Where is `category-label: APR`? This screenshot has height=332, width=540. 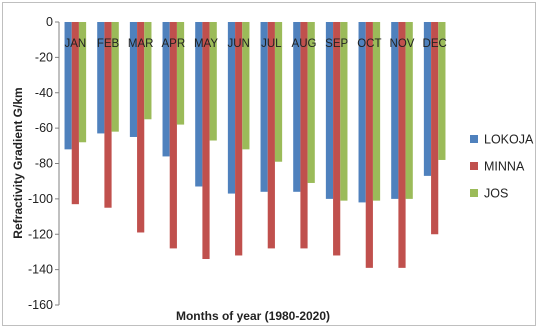 category-label: APR is located at coordinates (174, 44).